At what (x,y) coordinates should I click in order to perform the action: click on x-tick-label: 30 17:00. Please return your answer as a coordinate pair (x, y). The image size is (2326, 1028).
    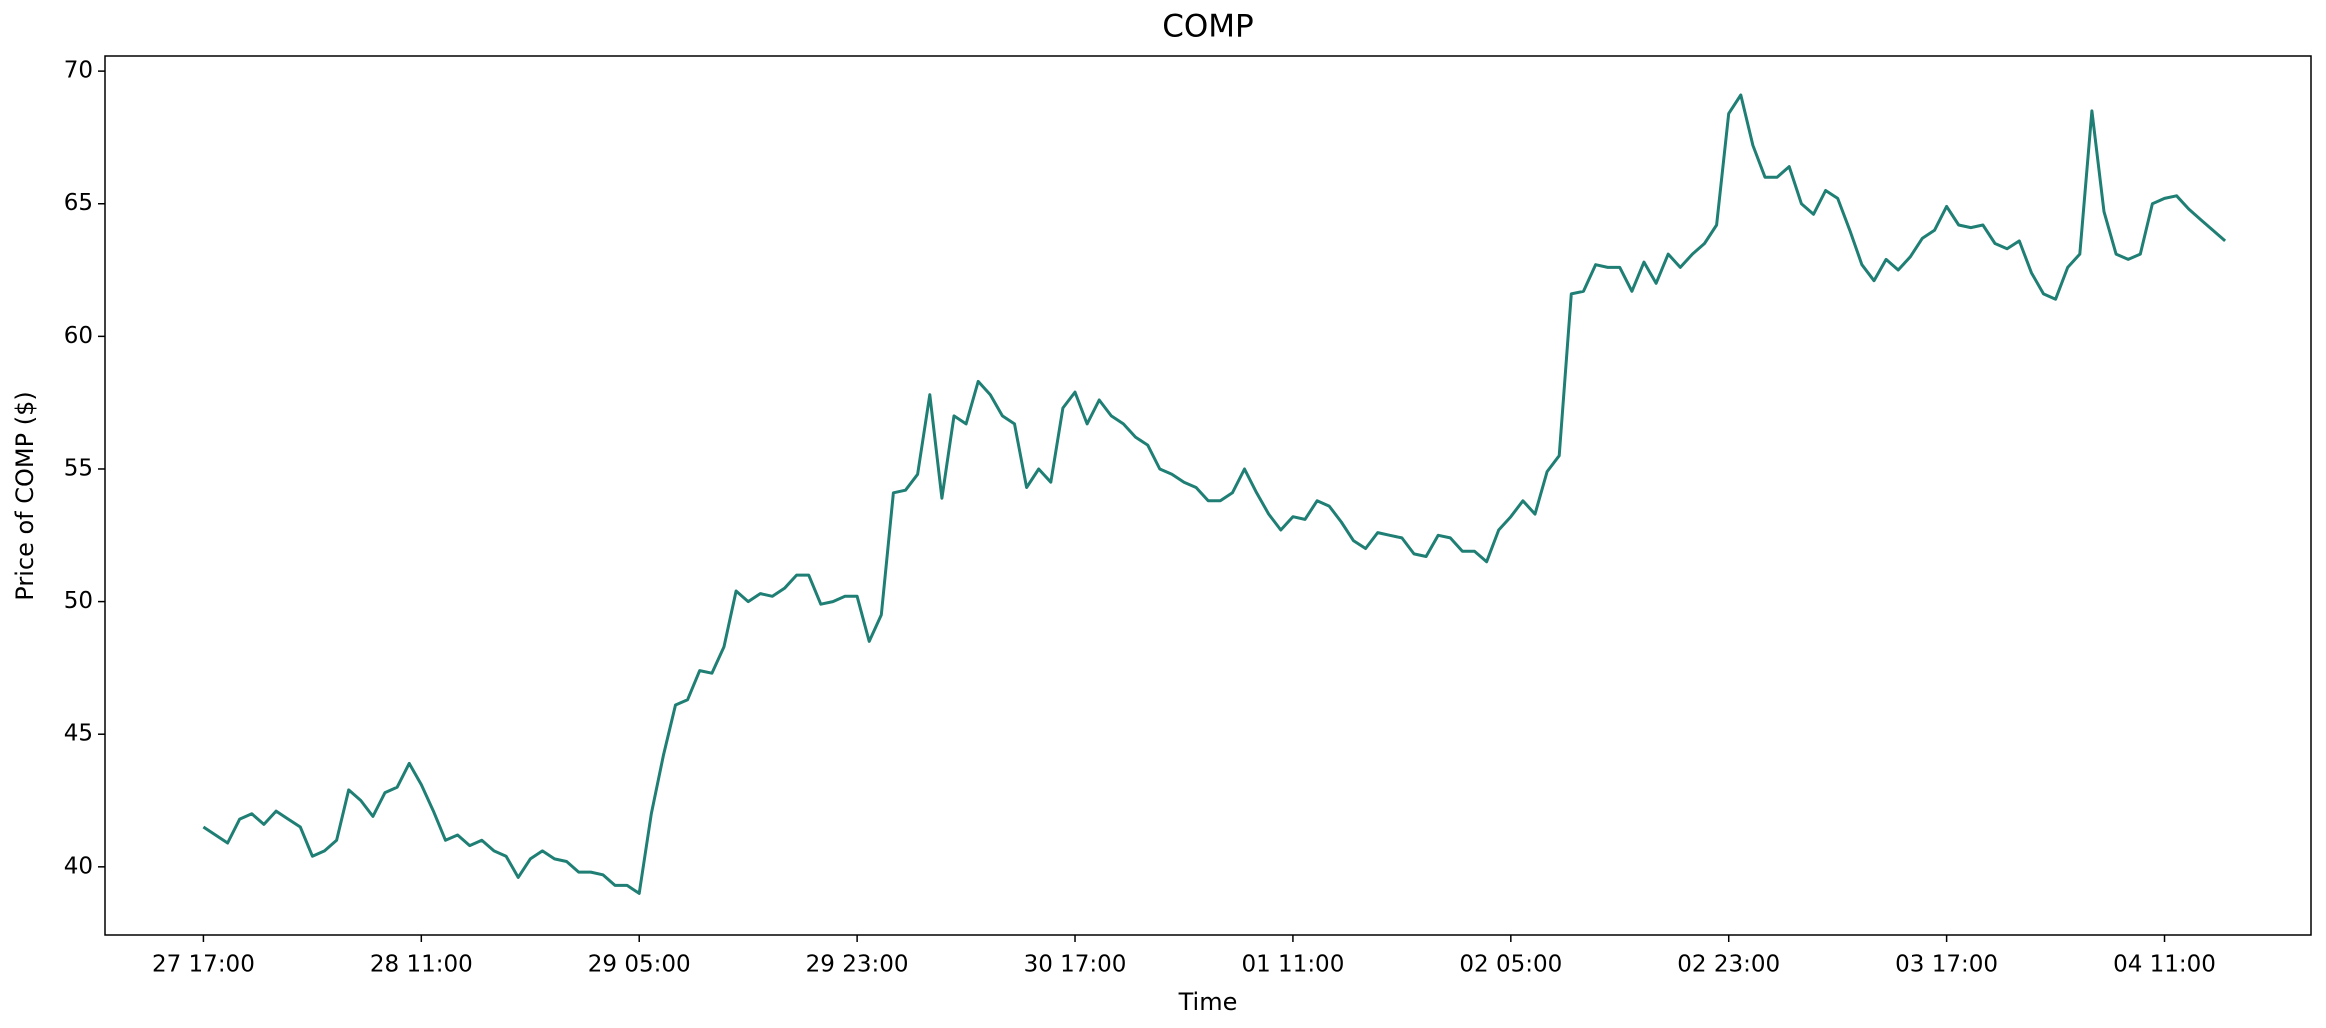
    Looking at the image, I should click on (1075, 965).